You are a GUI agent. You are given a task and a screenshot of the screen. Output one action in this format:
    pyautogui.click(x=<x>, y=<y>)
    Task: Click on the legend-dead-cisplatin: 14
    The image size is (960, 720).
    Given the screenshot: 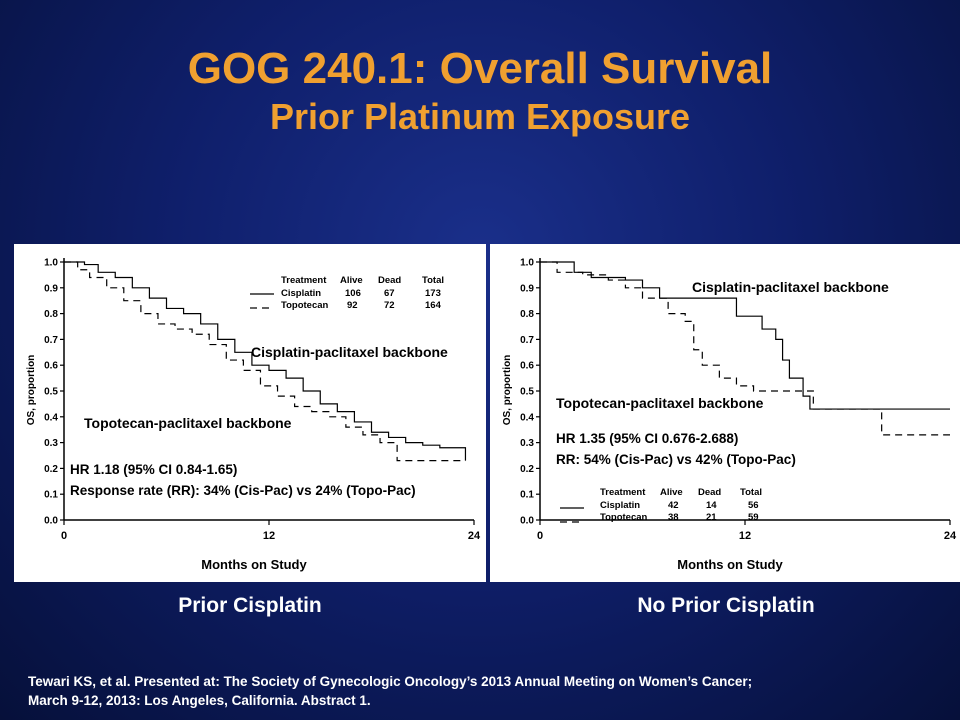 What is the action you would take?
    pyautogui.click(x=711, y=505)
    